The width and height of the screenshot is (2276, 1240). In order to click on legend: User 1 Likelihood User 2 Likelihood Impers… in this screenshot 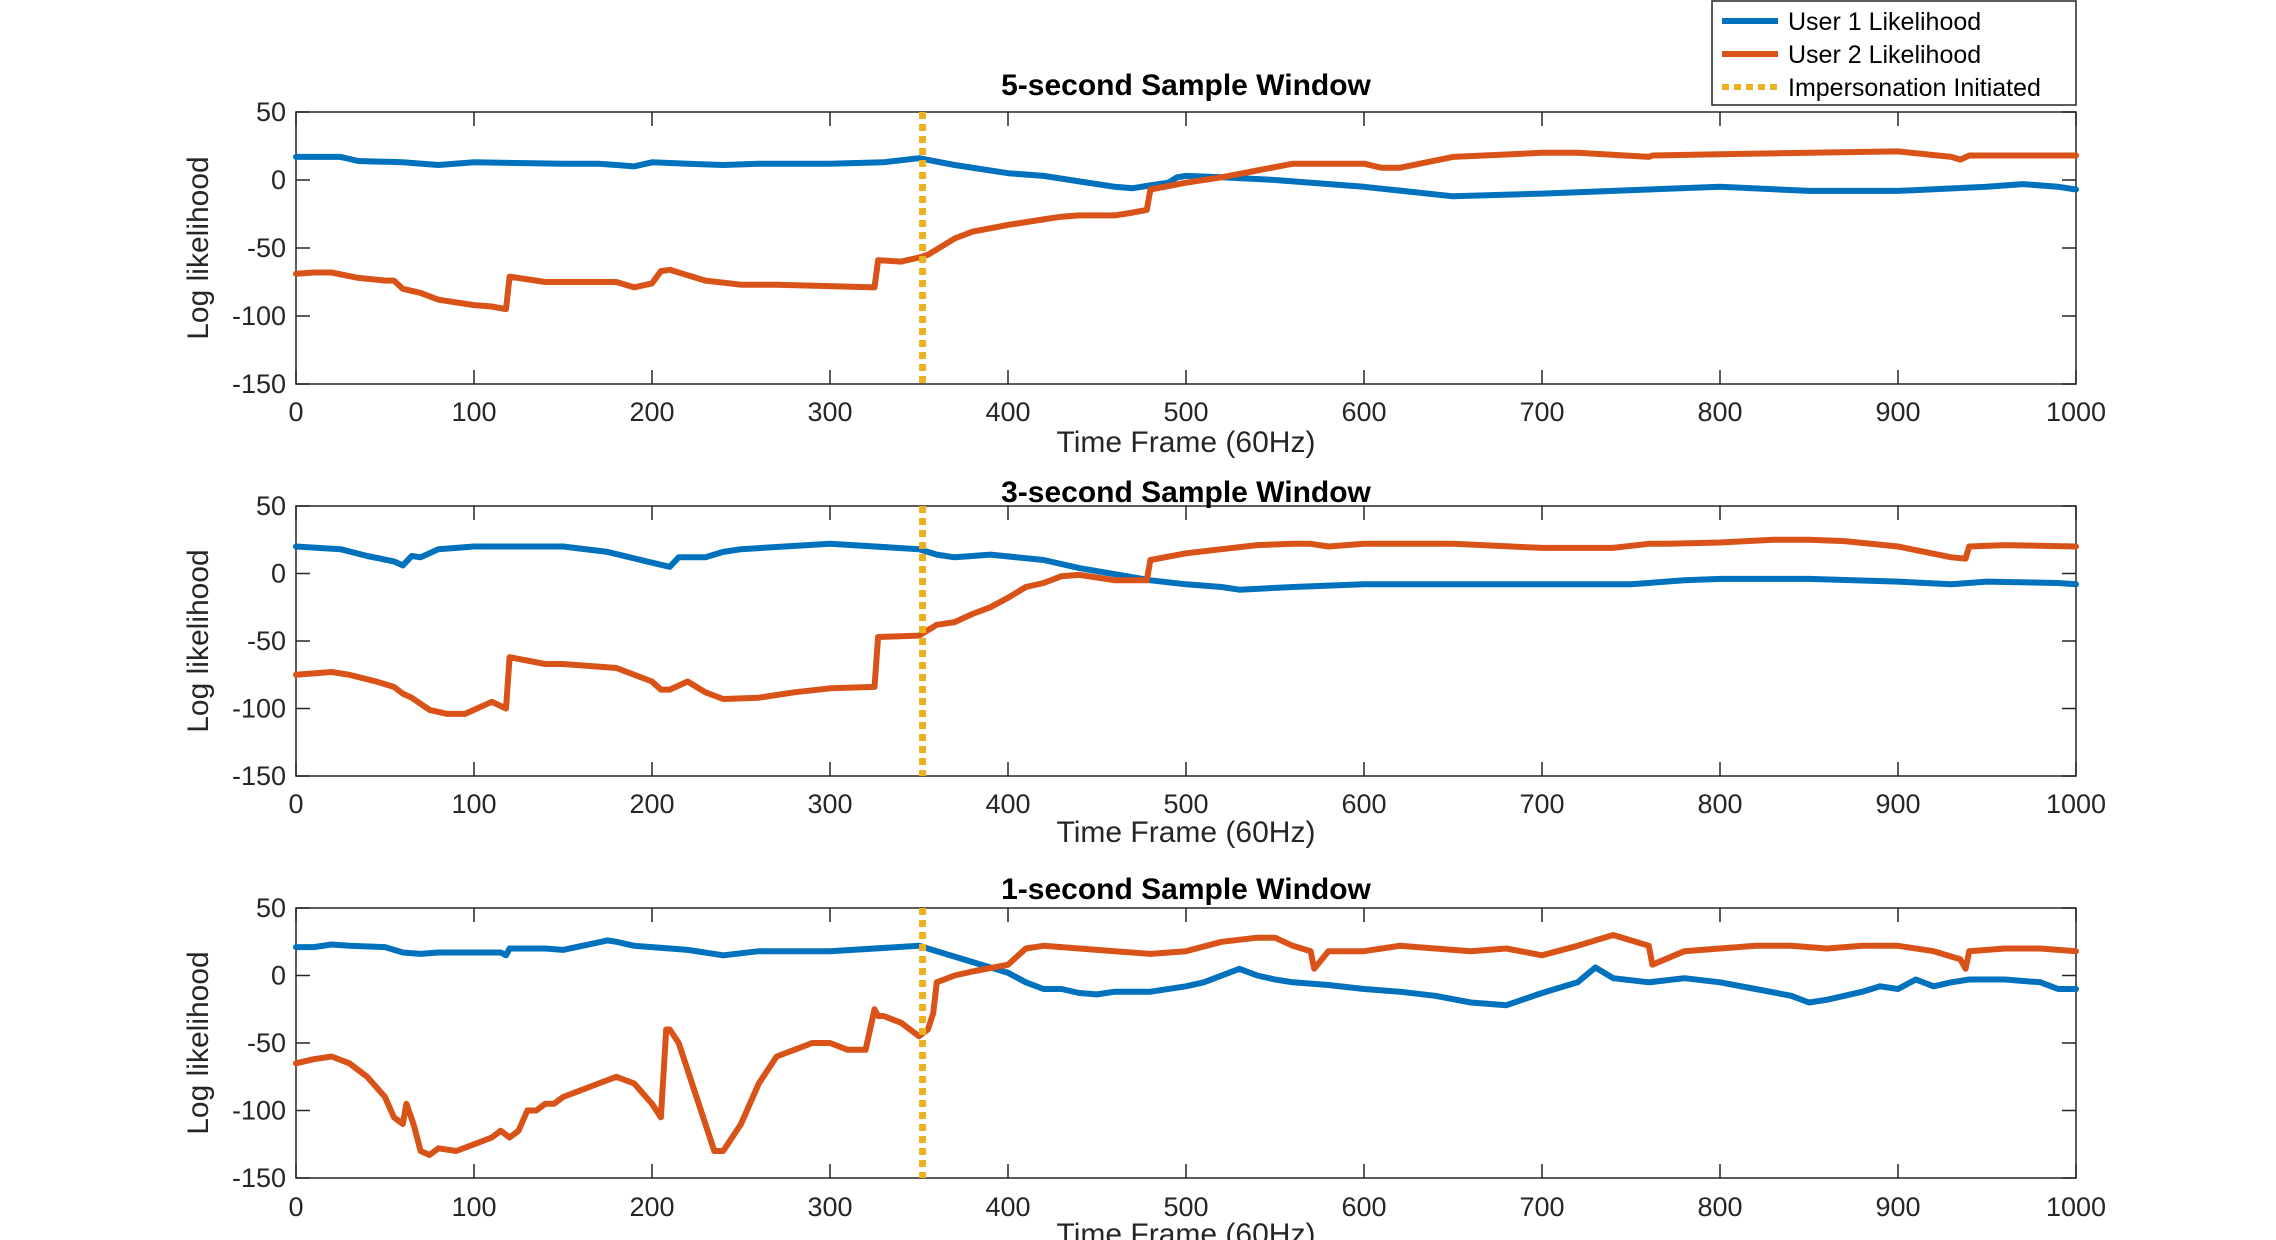, I will do `click(1894, 53)`.